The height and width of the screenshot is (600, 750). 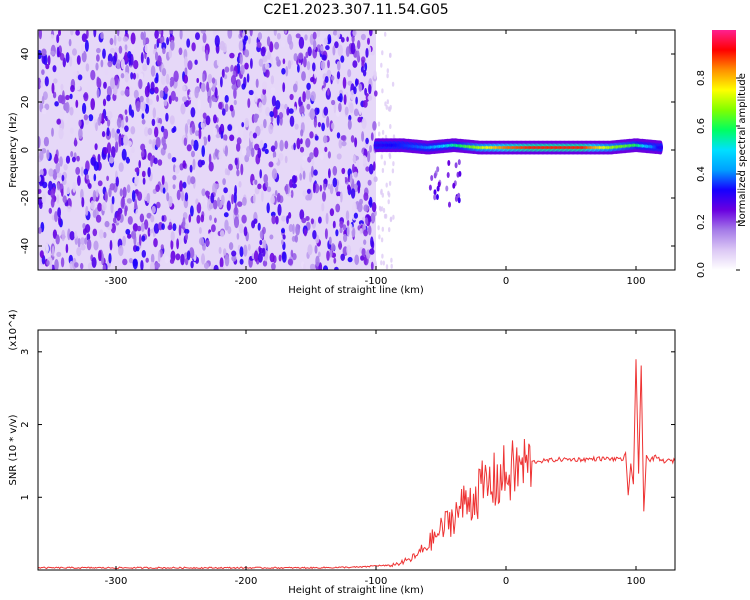 I want to click on colorbar-tick-label: 0.4, so click(x=701, y=174).